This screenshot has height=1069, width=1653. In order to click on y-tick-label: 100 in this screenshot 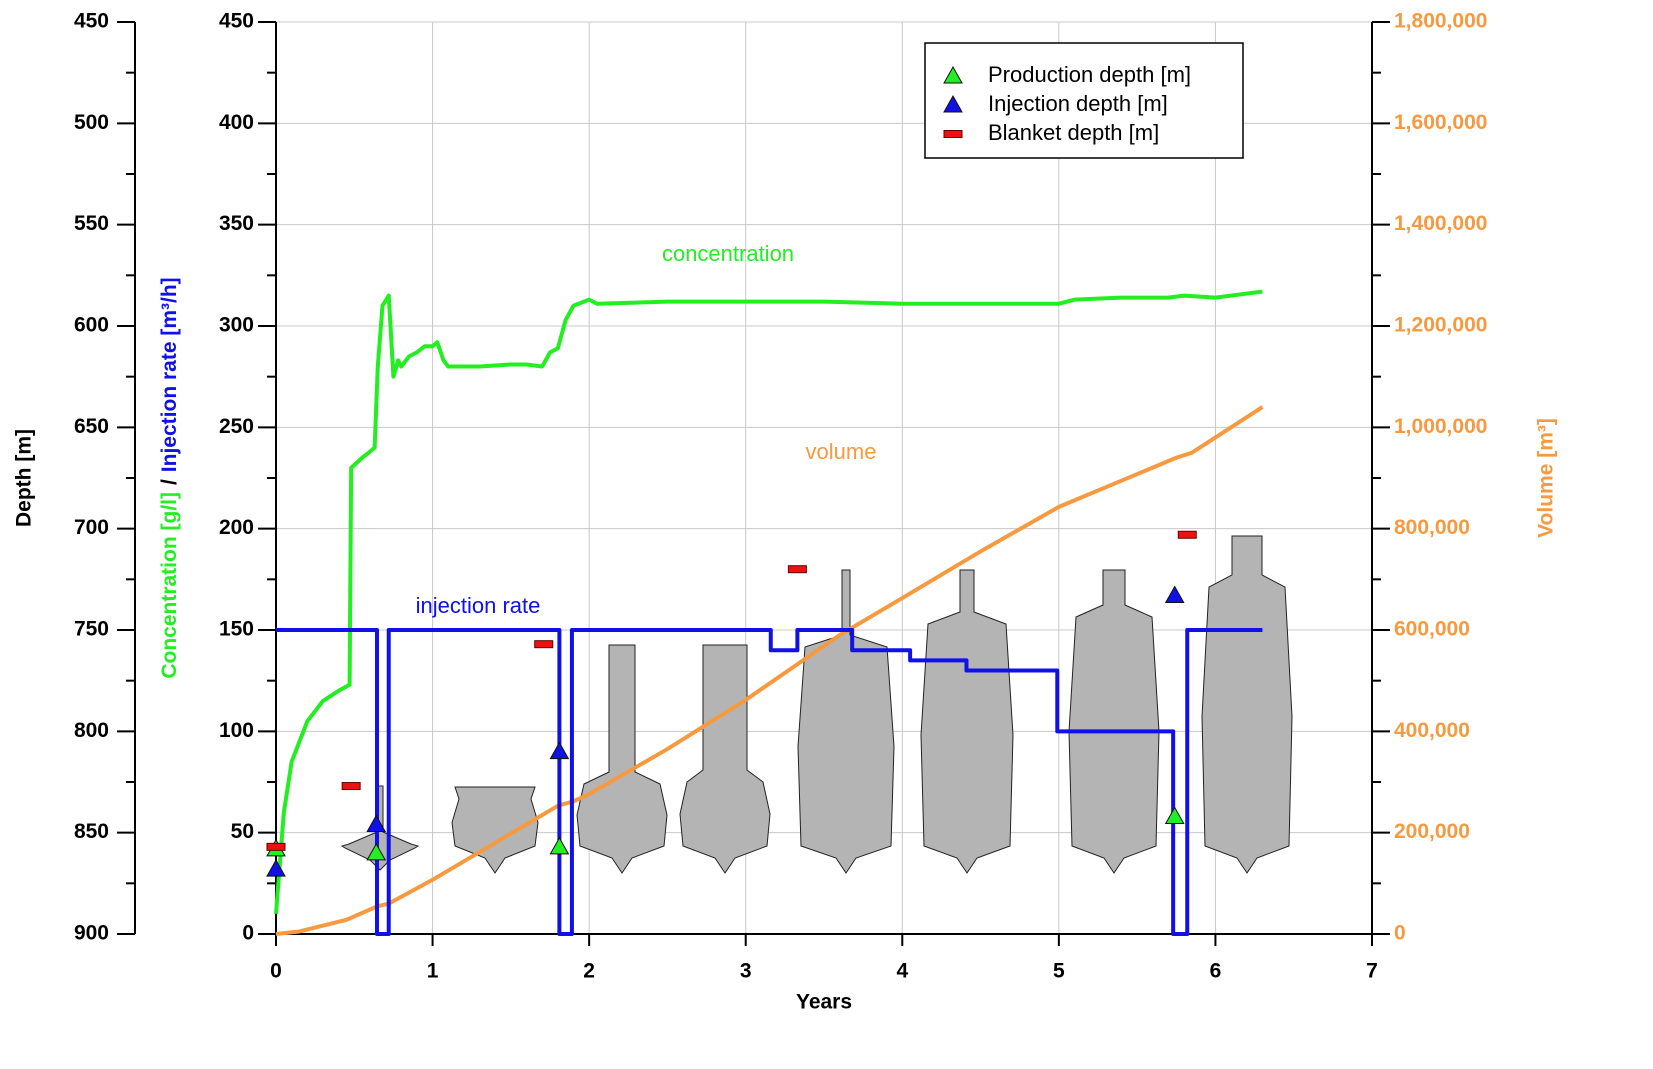, I will do `click(236, 730)`.